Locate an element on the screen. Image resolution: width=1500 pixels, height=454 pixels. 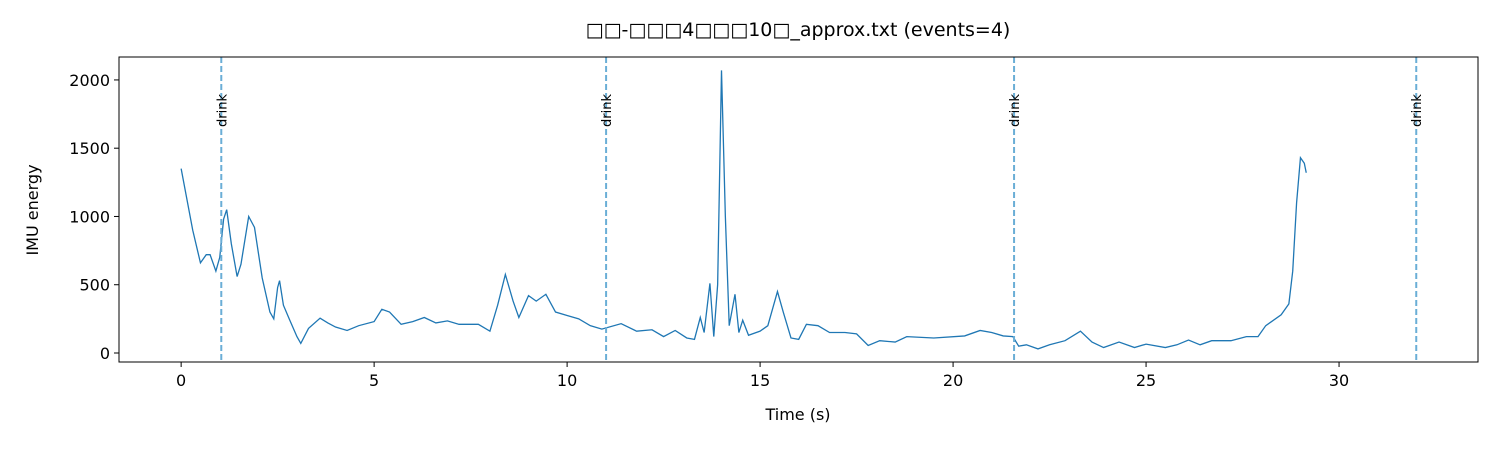
y-tick-label: 0 is located at coordinates (105, 353).